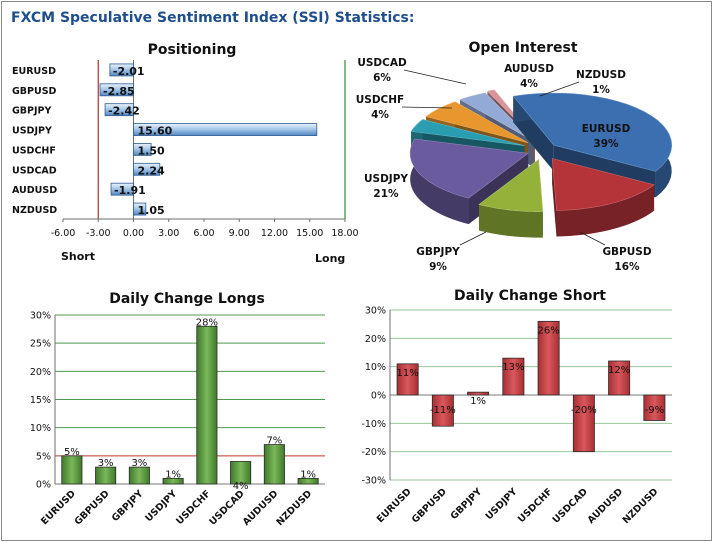 This screenshot has width=713, height=542. I want to click on chart-title: Daily Change Longs, so click(187, 299).